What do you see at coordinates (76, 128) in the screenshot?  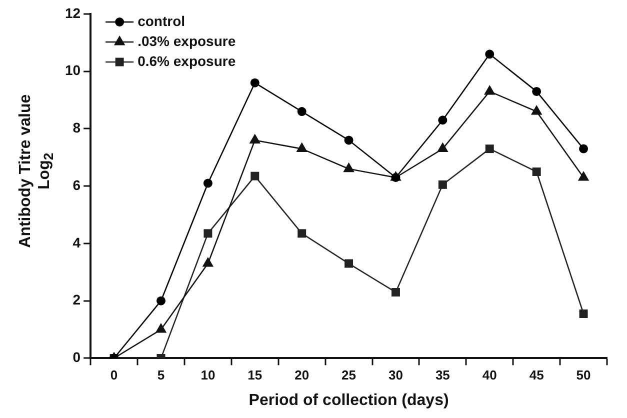 I see `y-tick-label: 8` at bounding box center [76, 128].